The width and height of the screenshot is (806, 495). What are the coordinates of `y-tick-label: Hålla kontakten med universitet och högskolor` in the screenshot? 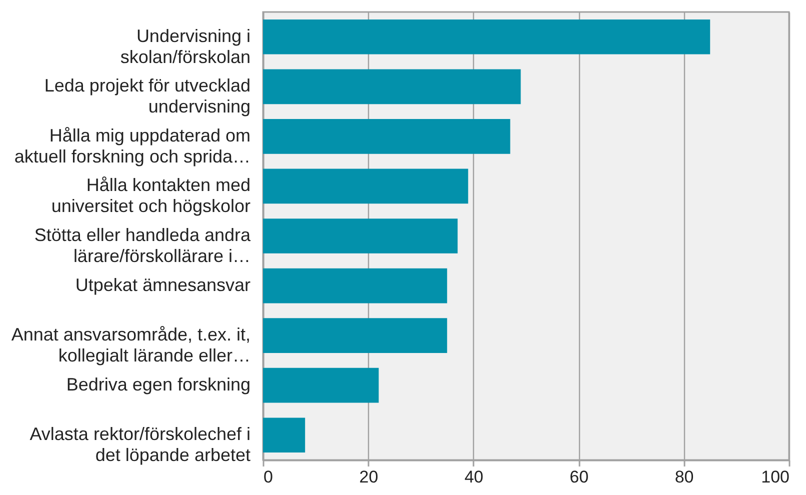 It's located at (151, 195).